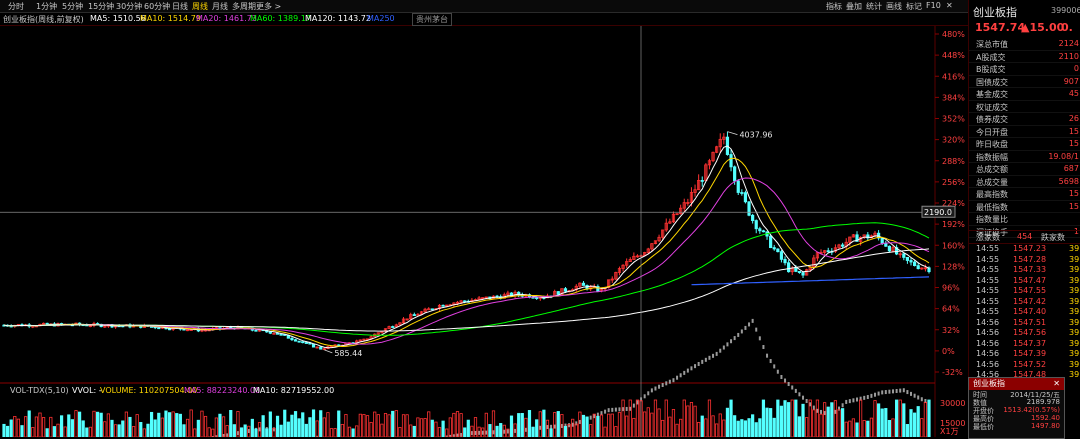 This screenshot has height=439, width=1080. What do you see at coordinates (953, 119) in the screenshot?
I see `y-tick-label: 352%` at bounding box center [953, 119].